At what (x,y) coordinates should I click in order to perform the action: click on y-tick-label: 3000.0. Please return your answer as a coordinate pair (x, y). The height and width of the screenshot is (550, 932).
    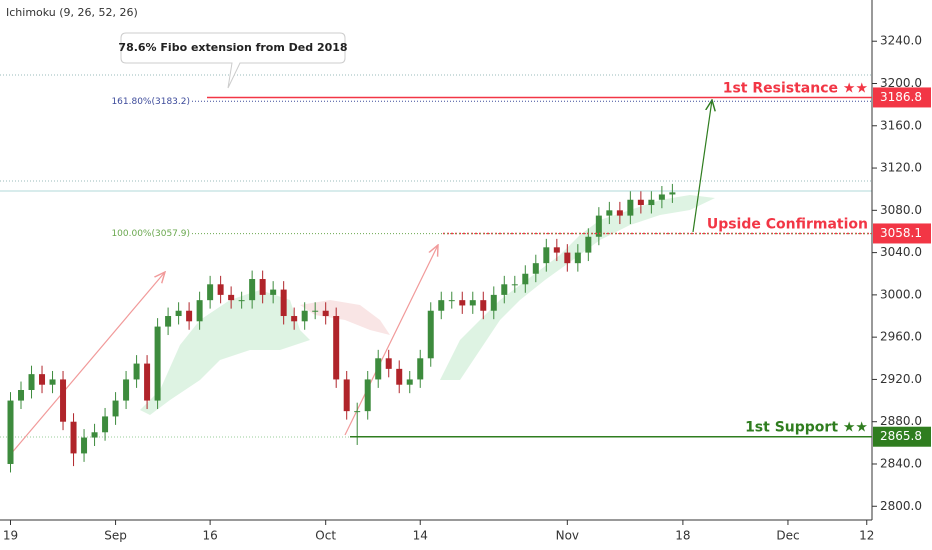
    Looking at the image, I should click on (901, 294).